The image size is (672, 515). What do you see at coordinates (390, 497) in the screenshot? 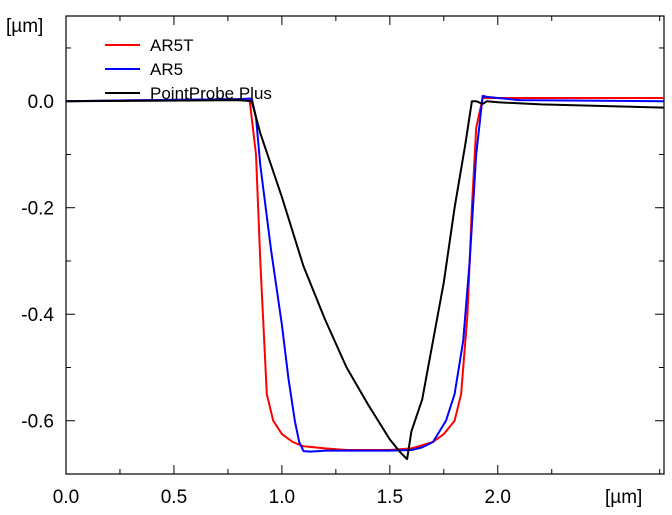
I see `x-tick-label: 1.5` at bounding box center [390, 497].